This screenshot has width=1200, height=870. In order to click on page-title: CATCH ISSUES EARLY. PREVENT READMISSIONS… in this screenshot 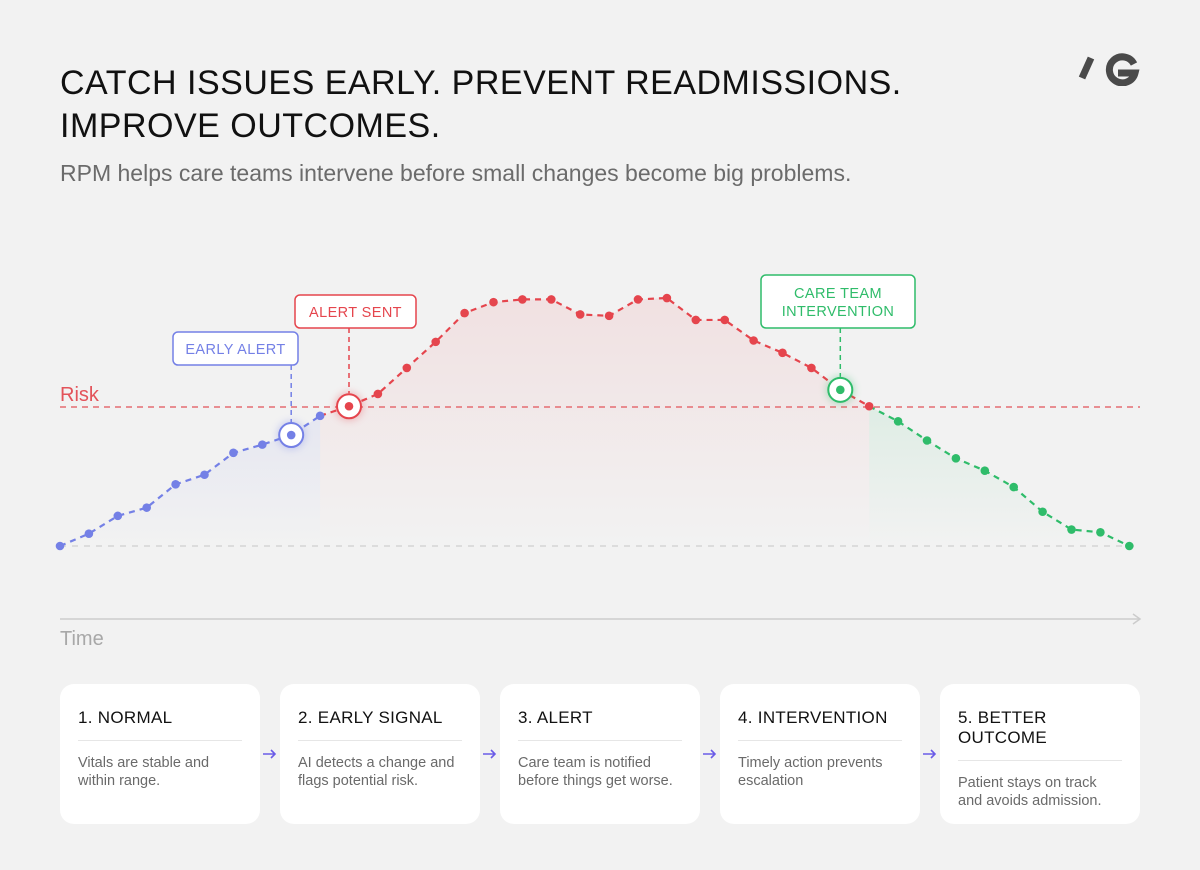, I will do `click(540, 105)`.